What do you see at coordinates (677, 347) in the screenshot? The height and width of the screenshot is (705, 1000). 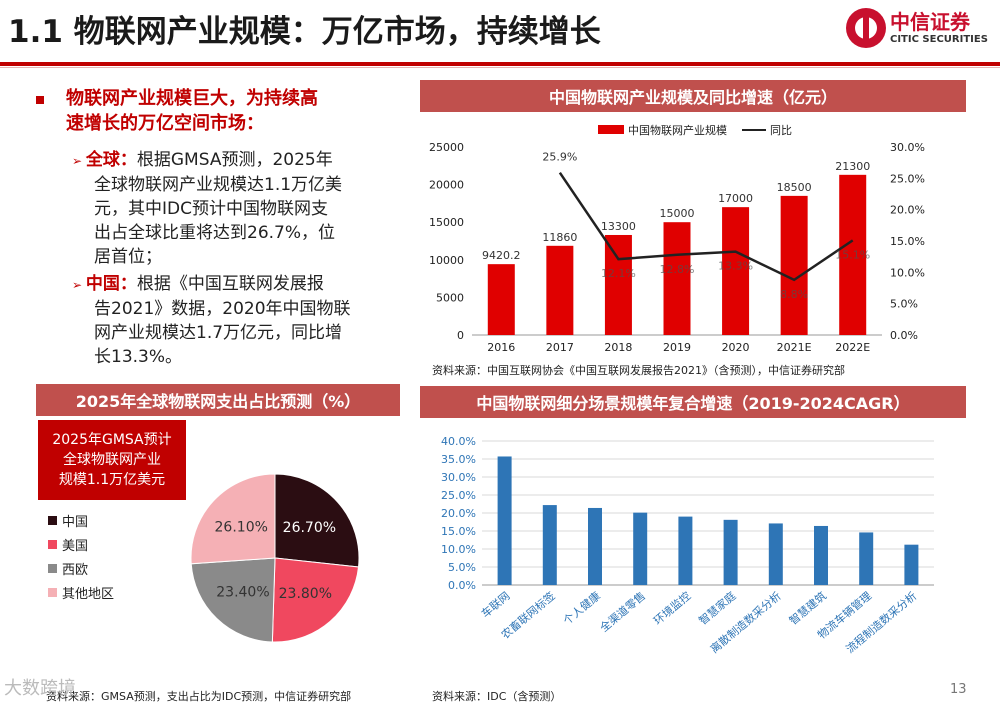 I see `x-axis-tick: 2019` at bounding box center [677, 347].